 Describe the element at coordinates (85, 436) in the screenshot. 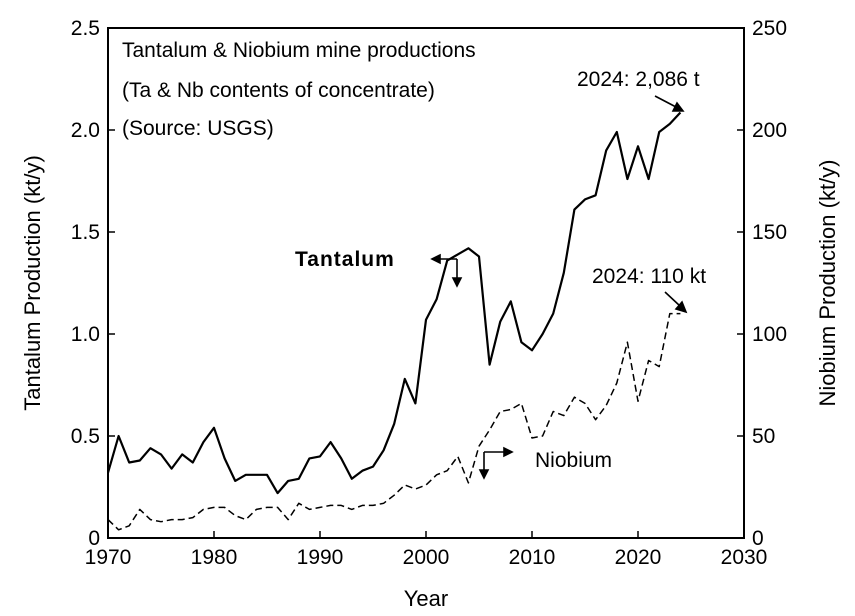

I see `y-left-tick-label: 0.5` at that location.